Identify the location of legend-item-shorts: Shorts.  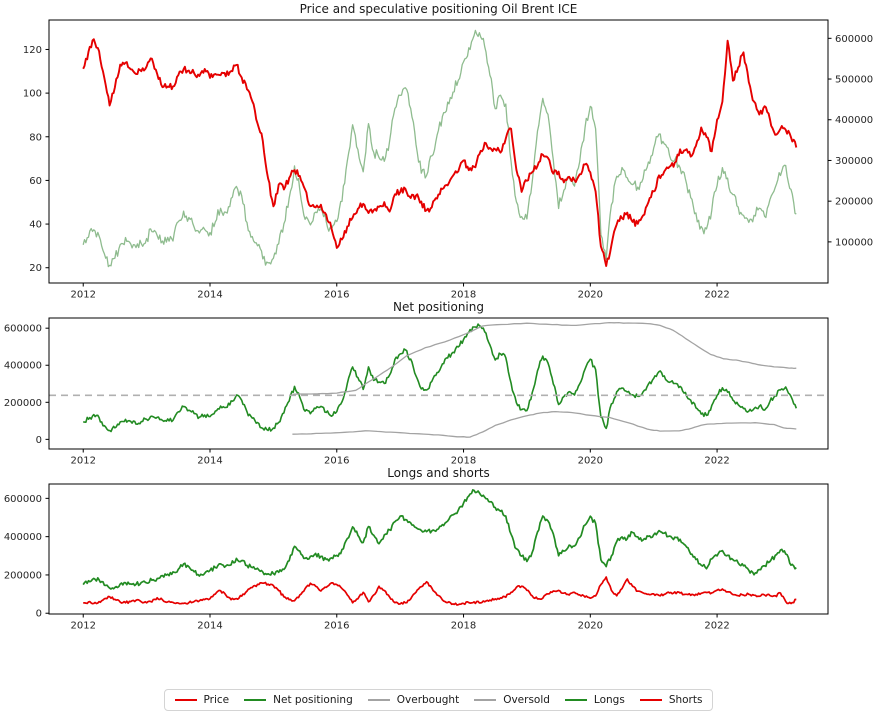
(671, 700).